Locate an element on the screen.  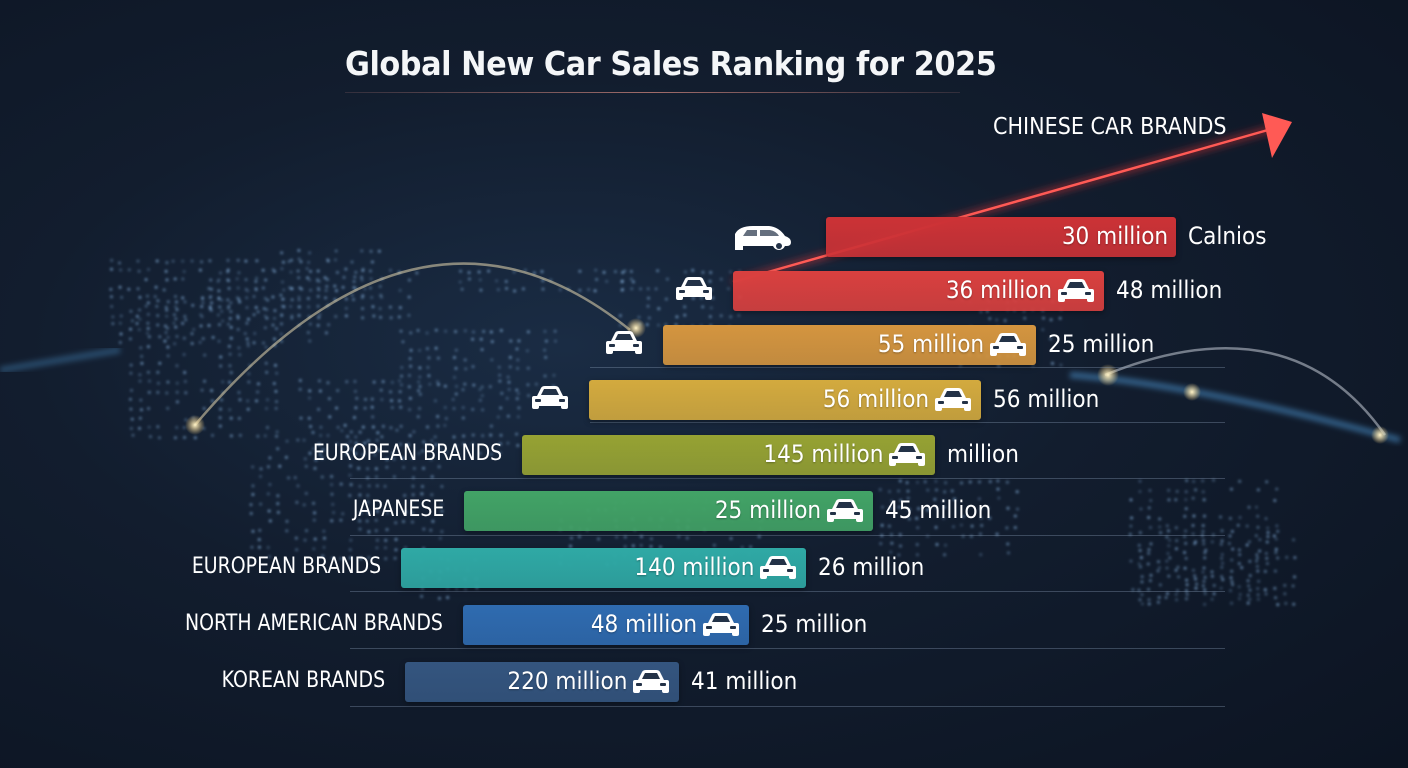
row-separator is located at coordinates (787, 591).